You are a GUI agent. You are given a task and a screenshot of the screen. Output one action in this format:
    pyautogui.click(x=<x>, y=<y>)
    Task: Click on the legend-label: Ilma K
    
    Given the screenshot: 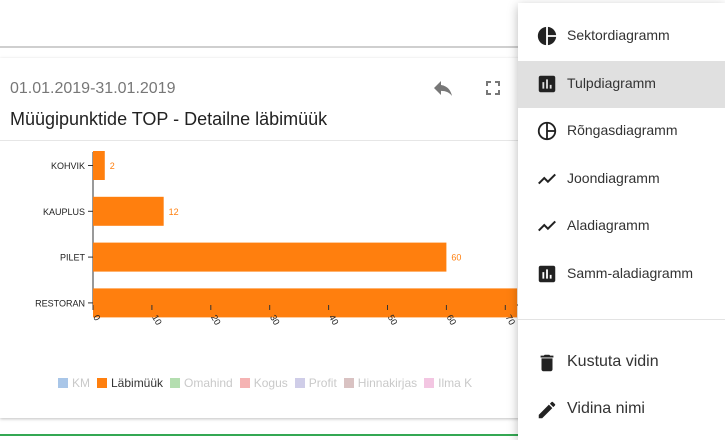 What is the action you would take?
    pyautogui.click(x=455, y=383)
    